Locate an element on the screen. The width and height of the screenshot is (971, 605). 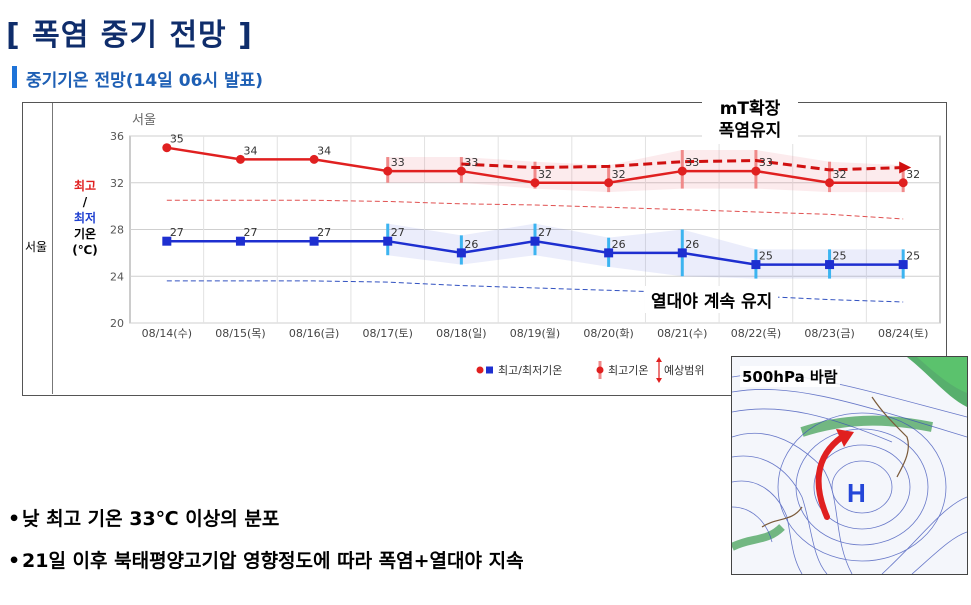
frame-divider is located at coordinates (52, 248).